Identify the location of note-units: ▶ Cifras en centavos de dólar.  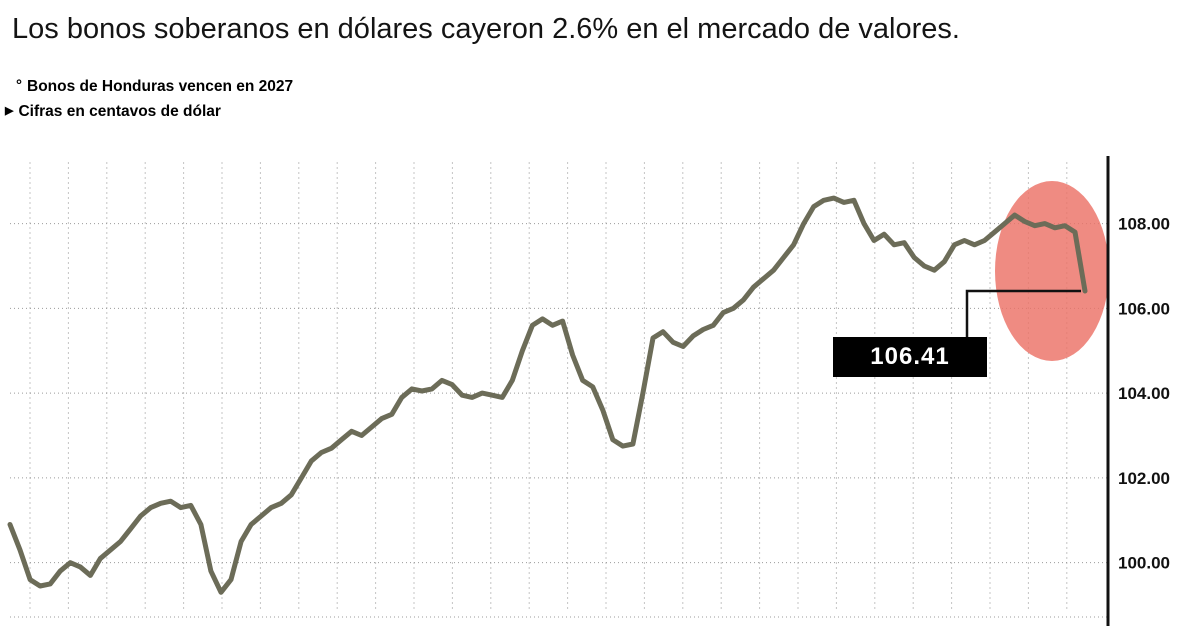
(113, 112).